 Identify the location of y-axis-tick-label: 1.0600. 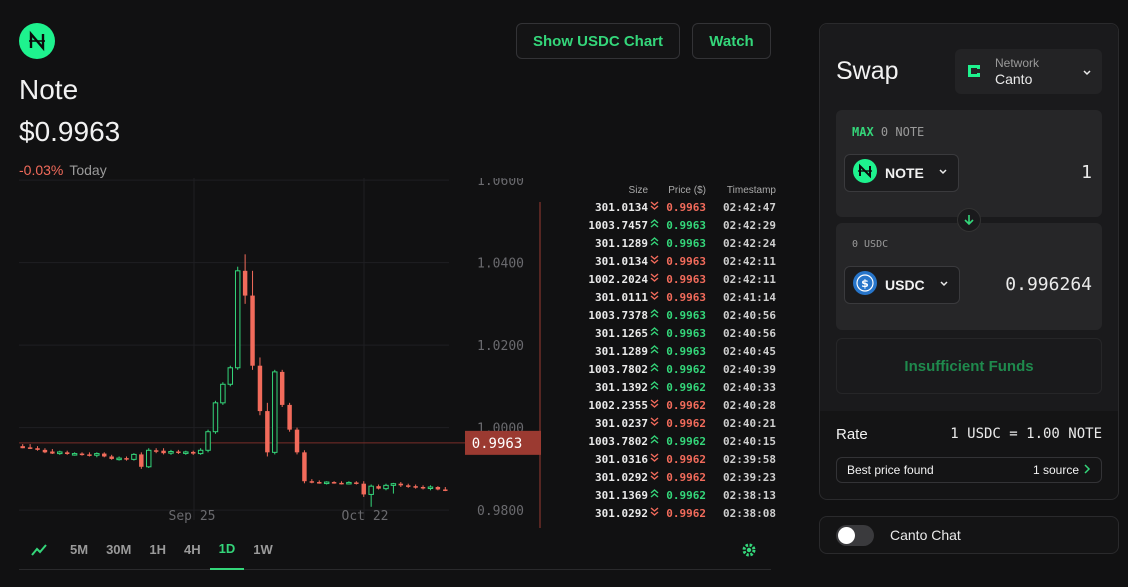
(500, 183).